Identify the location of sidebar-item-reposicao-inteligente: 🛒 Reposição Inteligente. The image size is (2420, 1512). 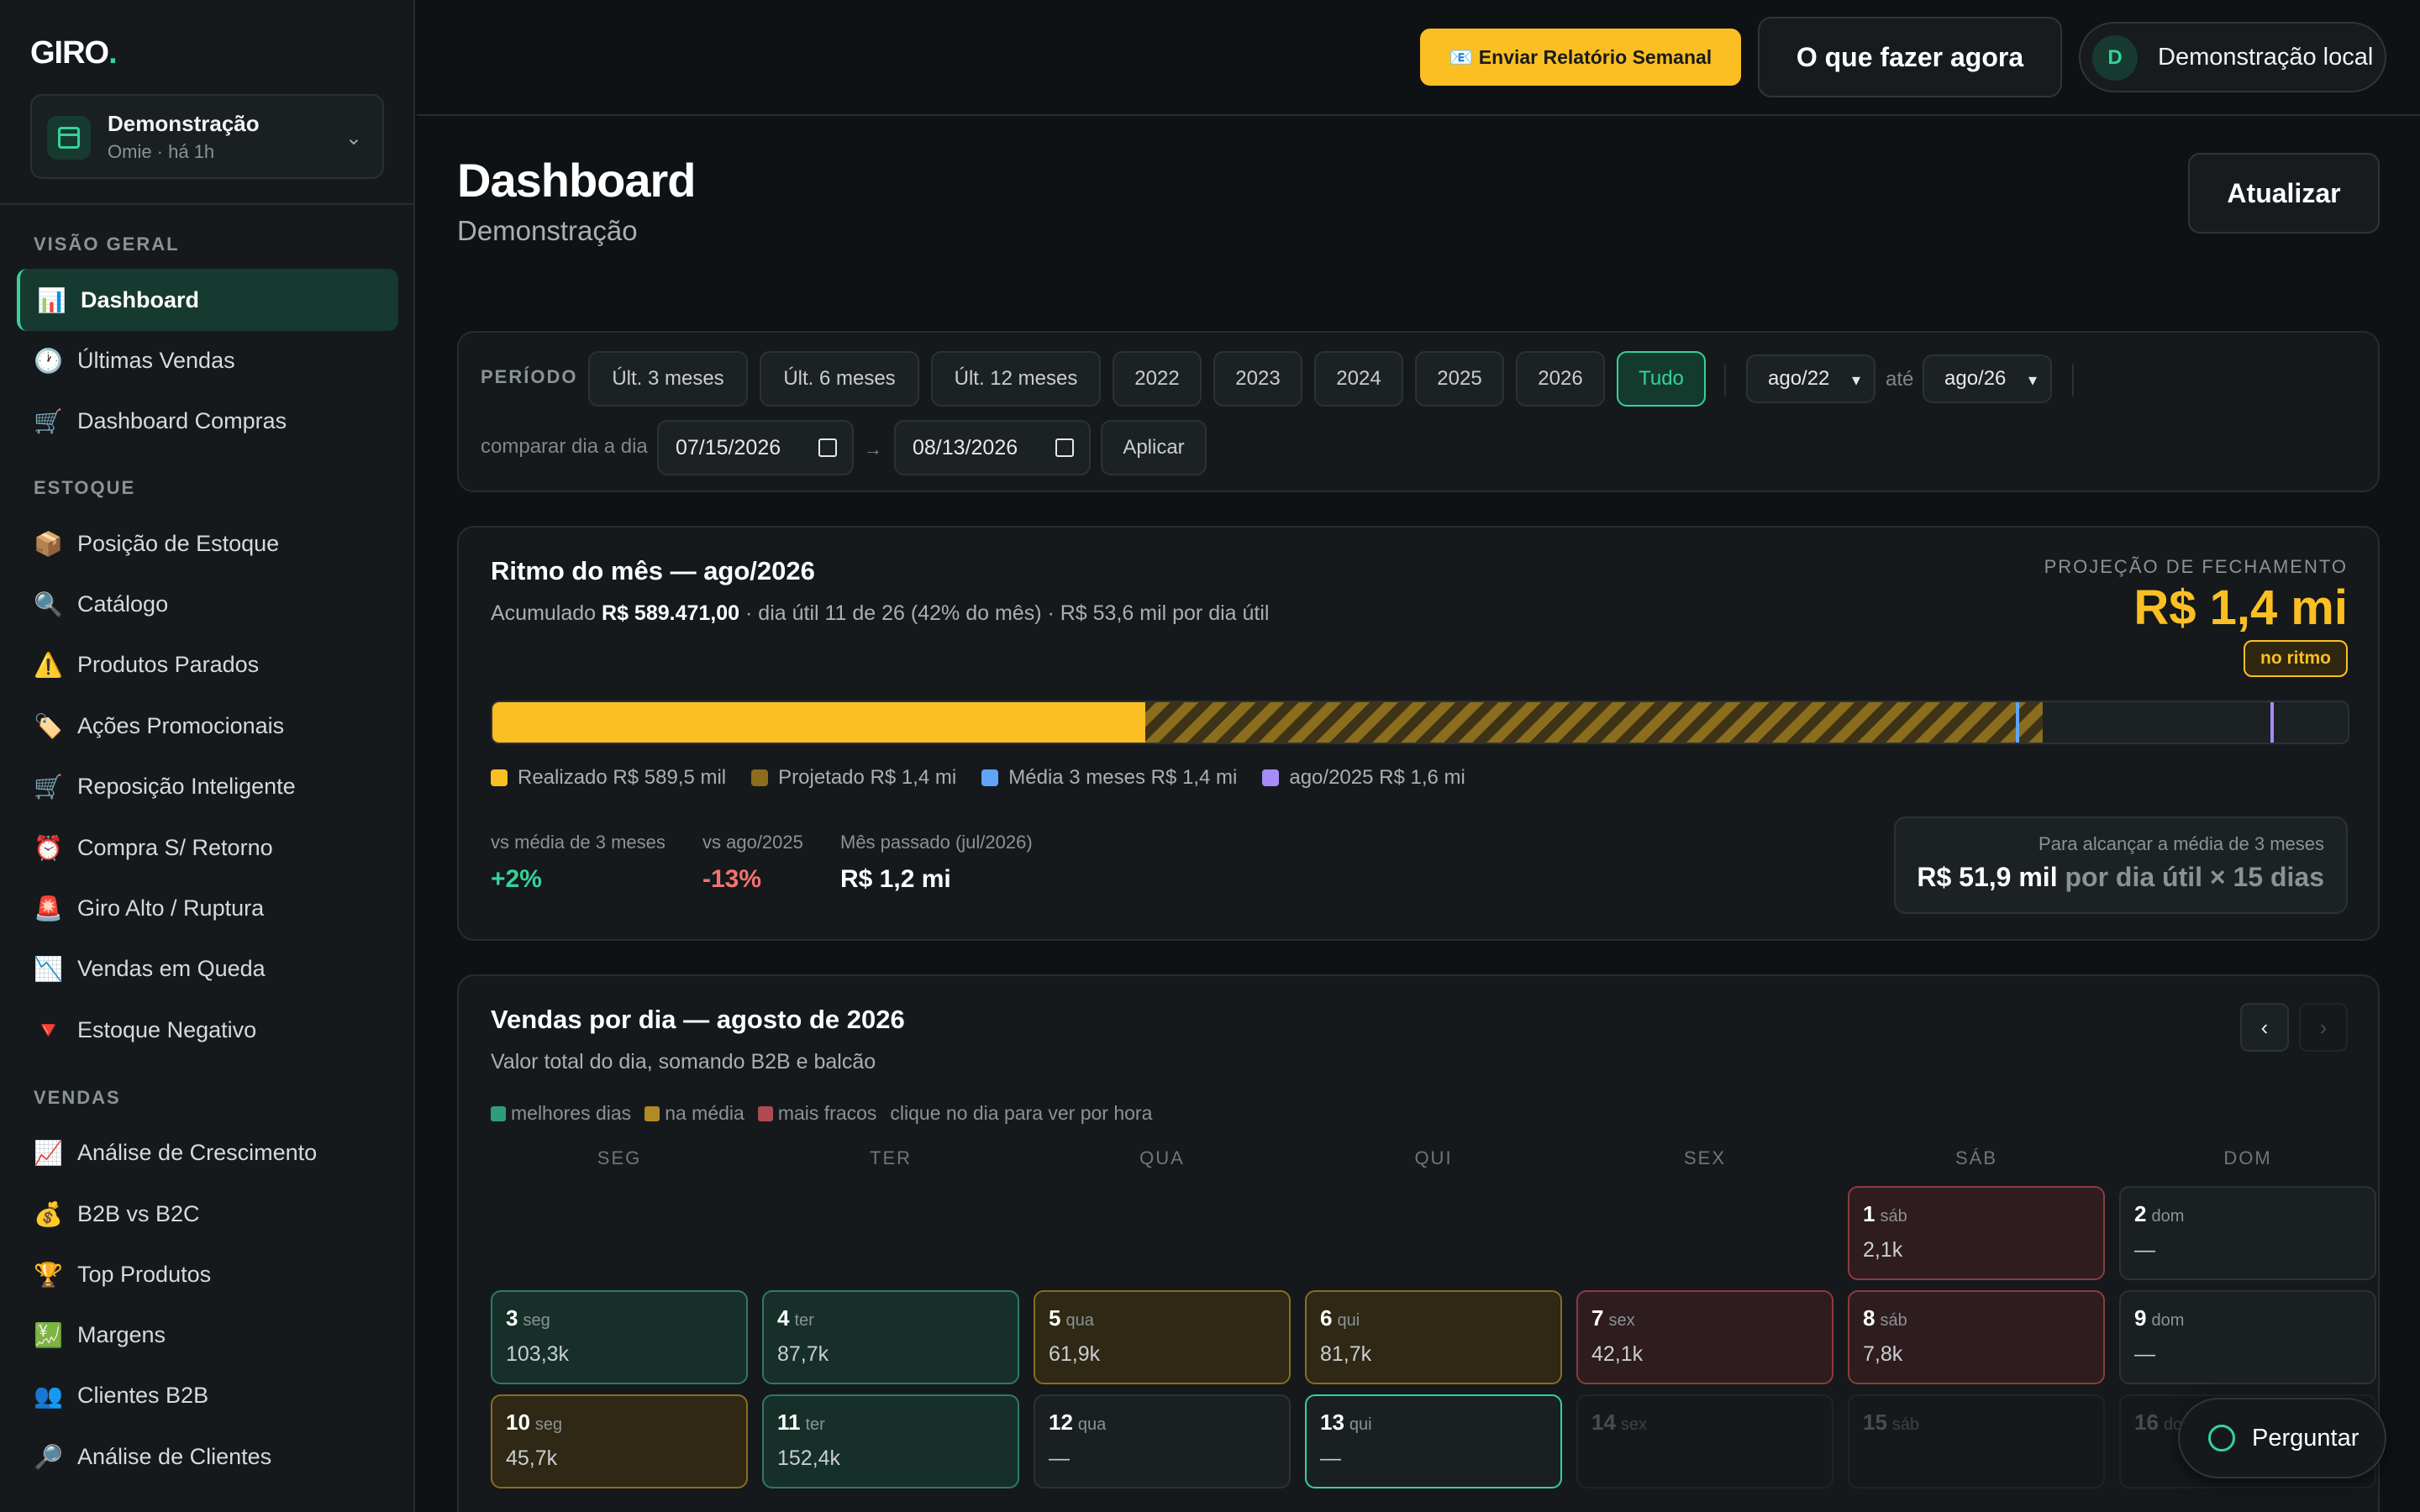
(207, 786).